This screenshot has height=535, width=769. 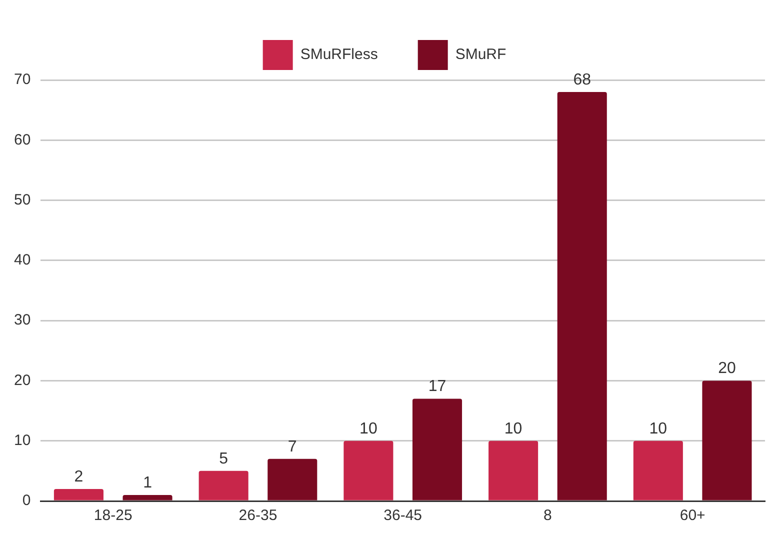 What do you see at coordinates (480, 55) in the screenshot?
I see `legend-label: SMuRF` at bounding box center [480, 55].